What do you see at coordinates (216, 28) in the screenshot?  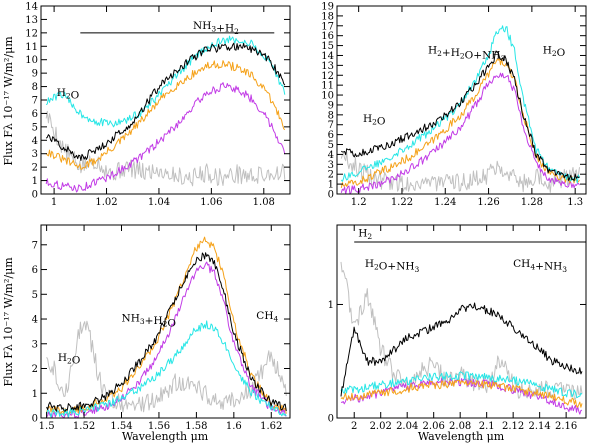 I see `band-annotation: NH3+H2` at bounding box center [216, 28].